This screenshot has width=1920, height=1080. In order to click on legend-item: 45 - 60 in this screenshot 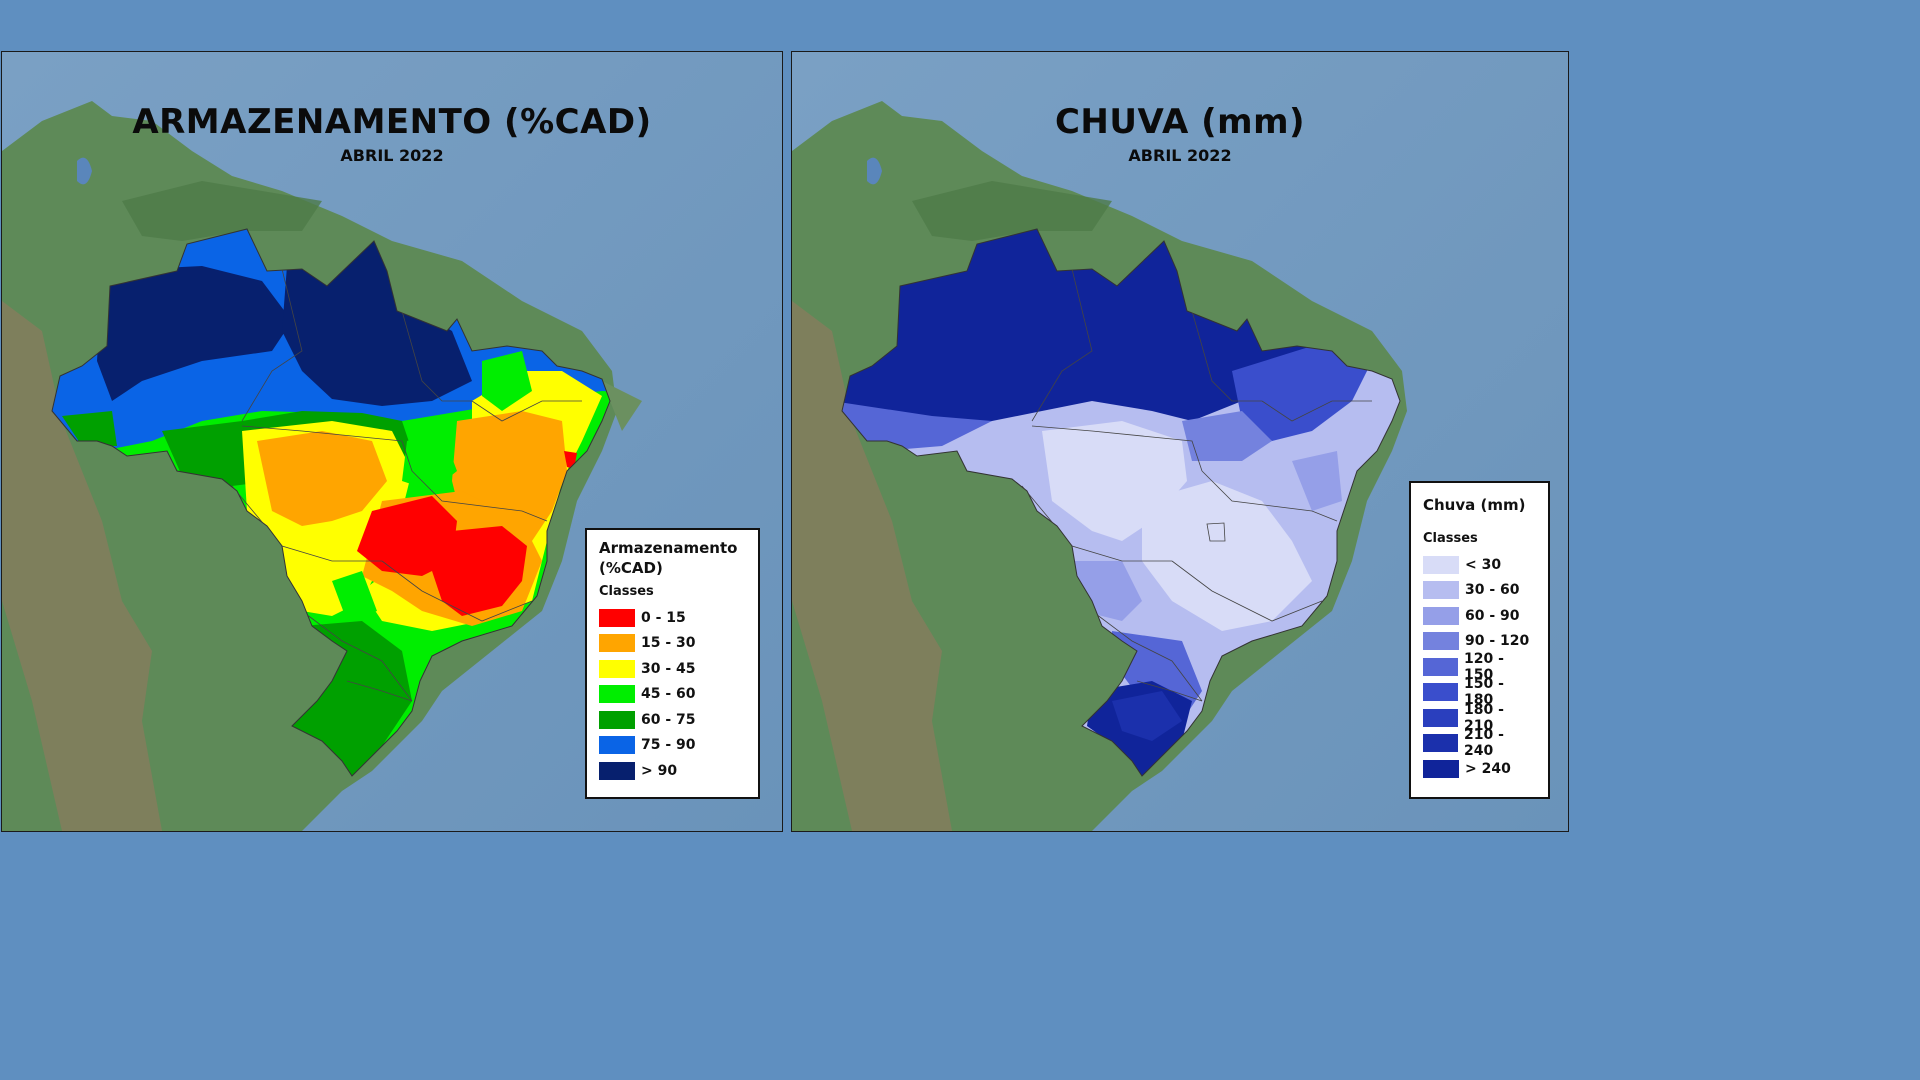, I will do `click(672, 695)`.